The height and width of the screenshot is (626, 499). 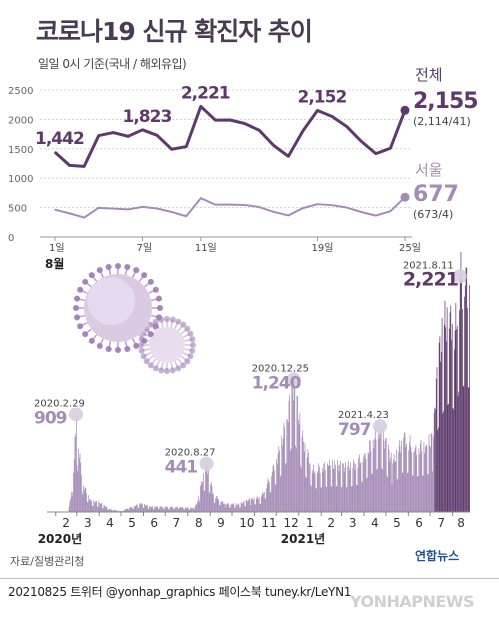 I want to click on y-tick-label: 1500, so click(x=20, y=150).